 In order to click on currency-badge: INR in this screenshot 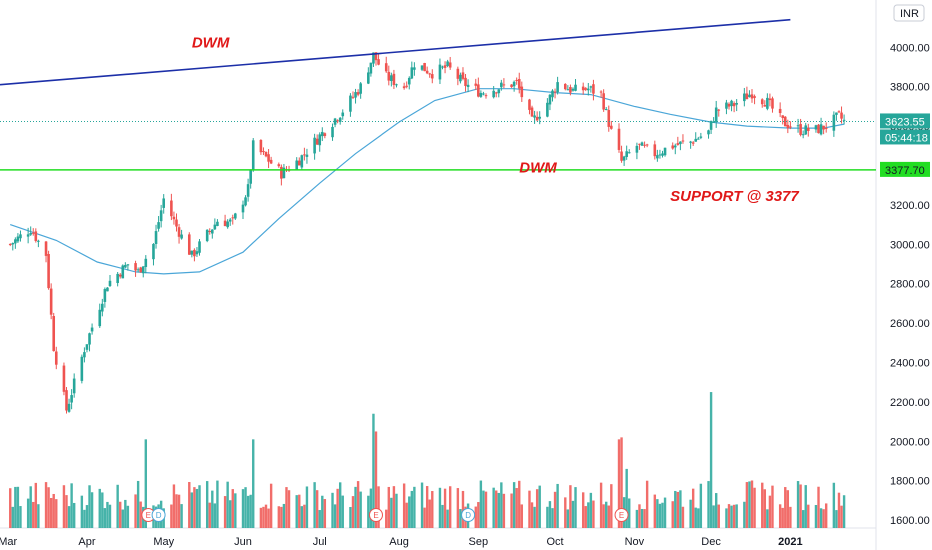, I will do `click(909, 13)`.